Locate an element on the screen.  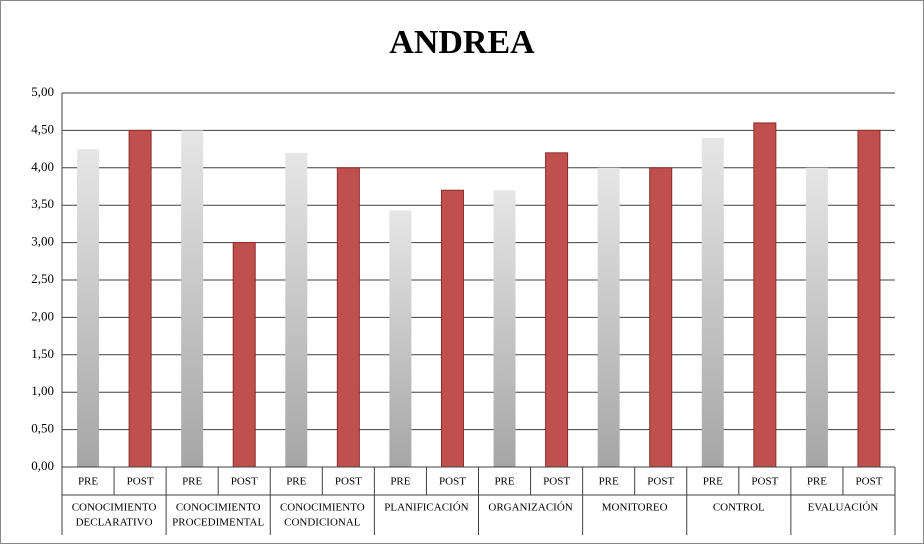
y-tick-label: 1,00 is located at coordinates (42, 390).